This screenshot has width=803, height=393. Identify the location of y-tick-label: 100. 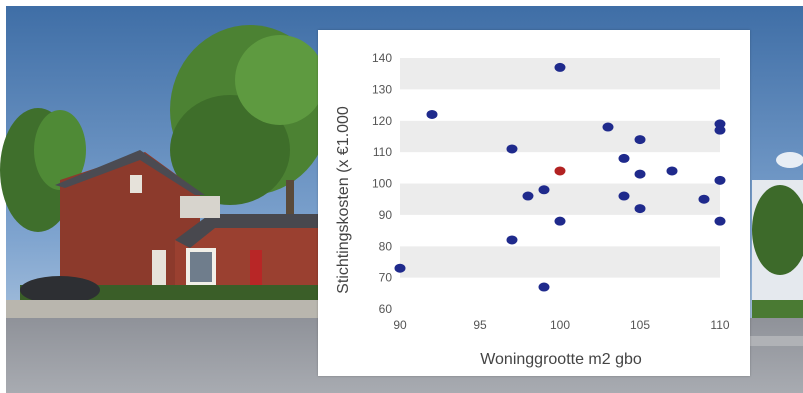
(382, 184).